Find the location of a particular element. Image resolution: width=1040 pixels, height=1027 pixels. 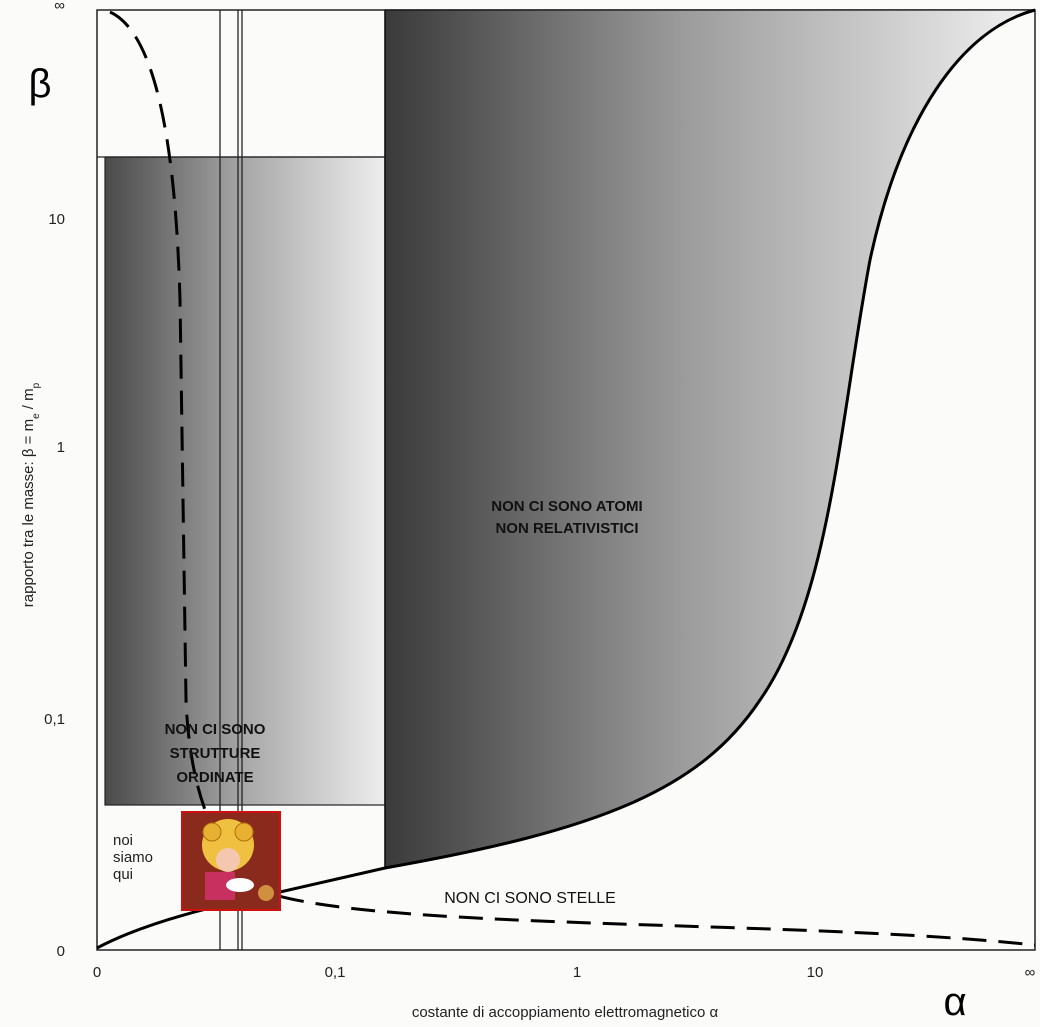

region-label: noi is located at coordinates (123, 840).